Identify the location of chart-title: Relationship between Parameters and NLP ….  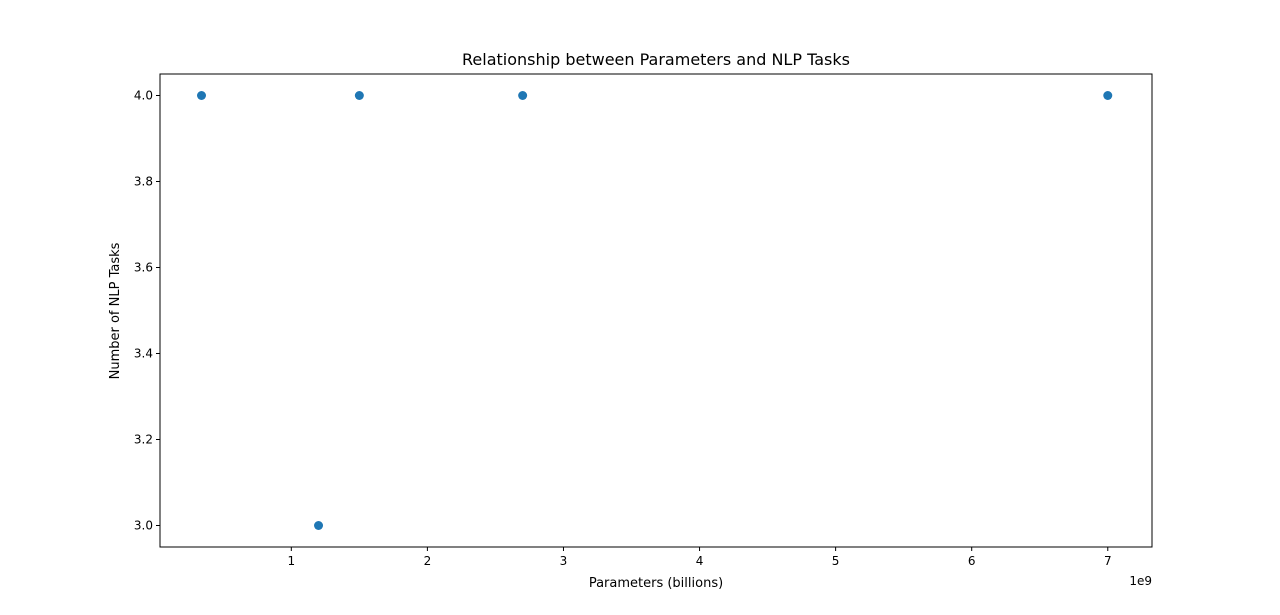
(656, 59).